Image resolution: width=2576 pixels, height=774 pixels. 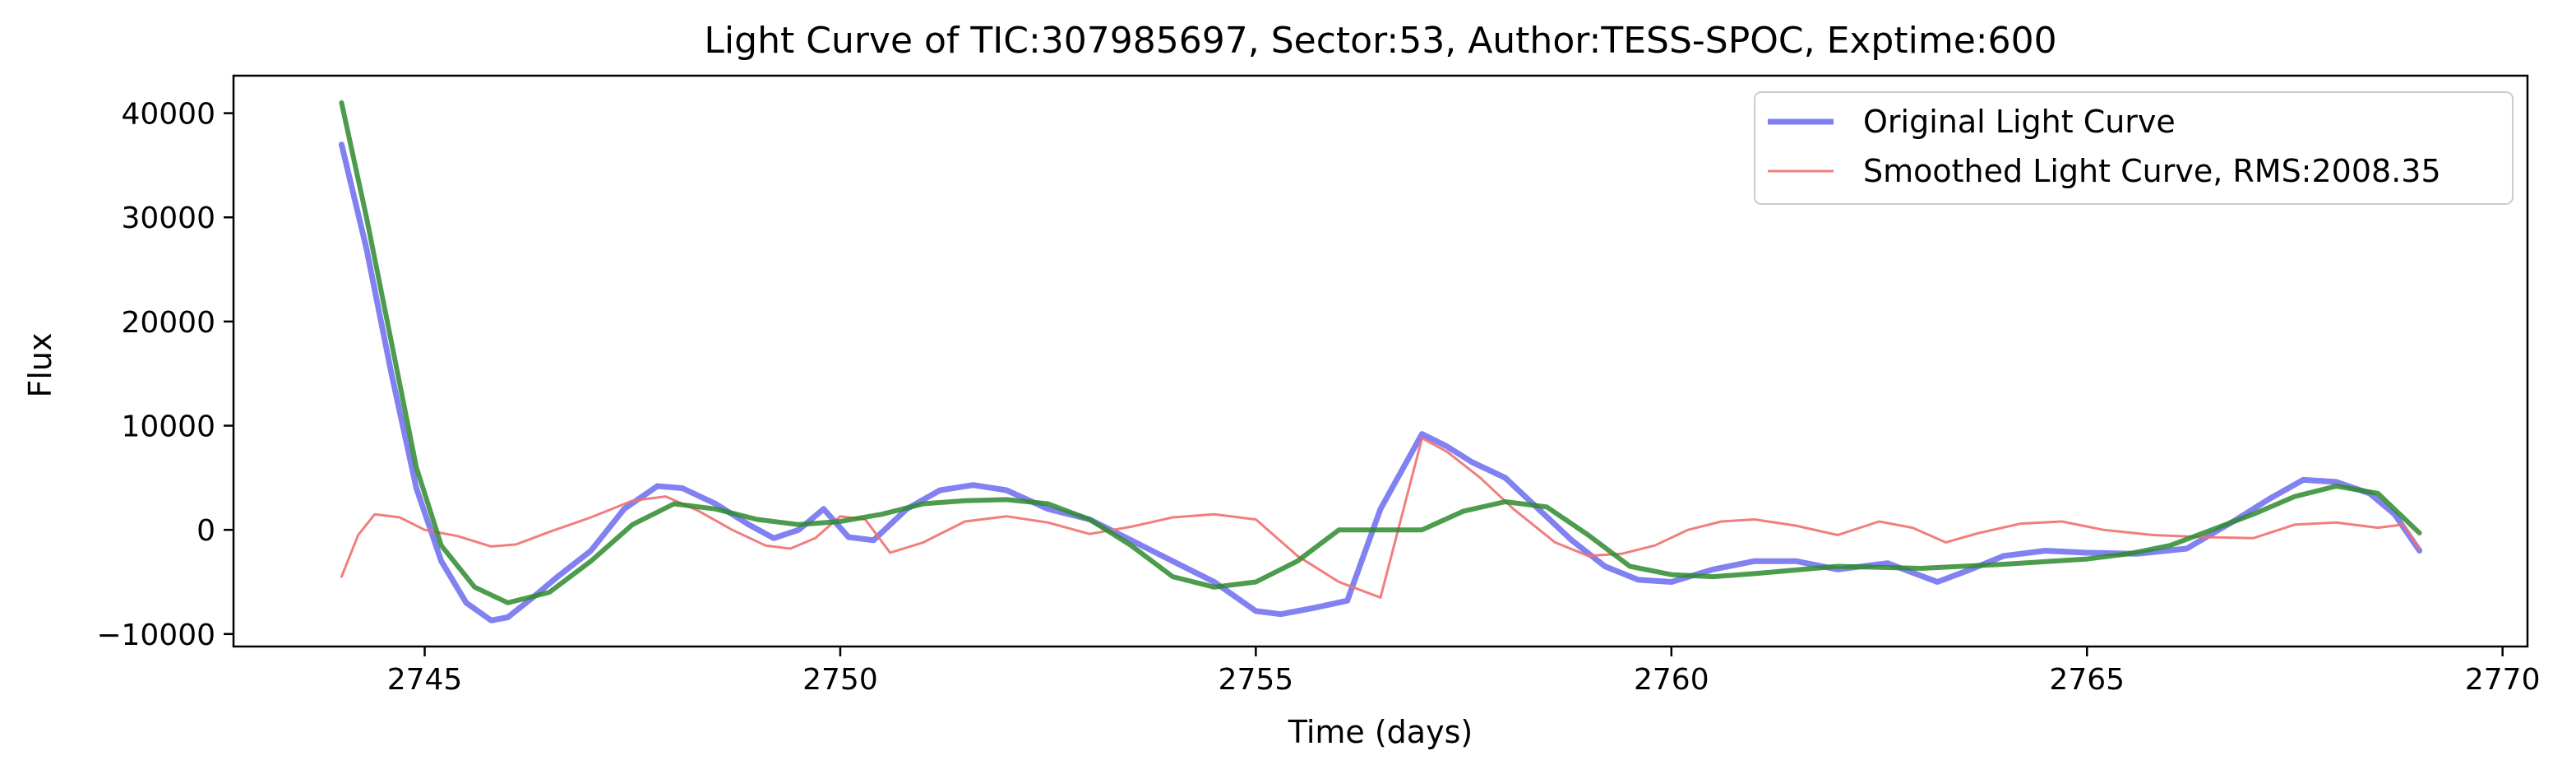 I want to click on y-tick-label: 20000, so click(x=168, y=323).